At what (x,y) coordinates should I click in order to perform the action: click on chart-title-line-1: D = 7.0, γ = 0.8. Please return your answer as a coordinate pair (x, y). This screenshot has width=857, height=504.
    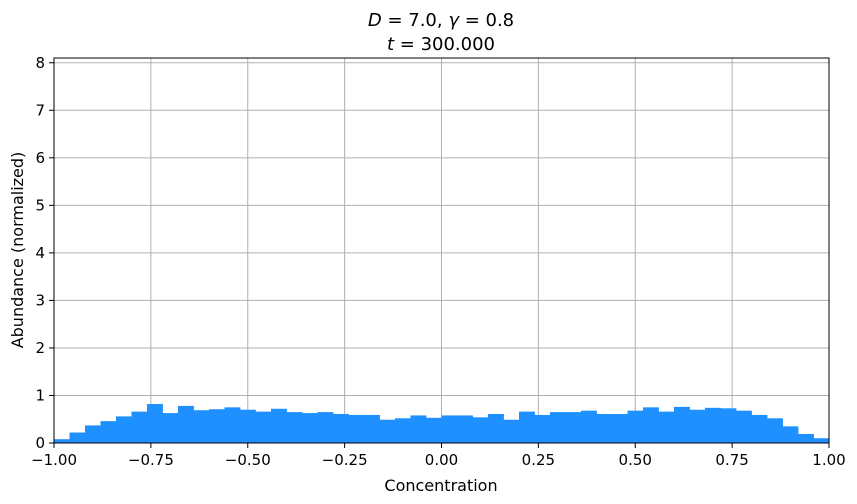
    Looking at the image, I should click on (441, 20).